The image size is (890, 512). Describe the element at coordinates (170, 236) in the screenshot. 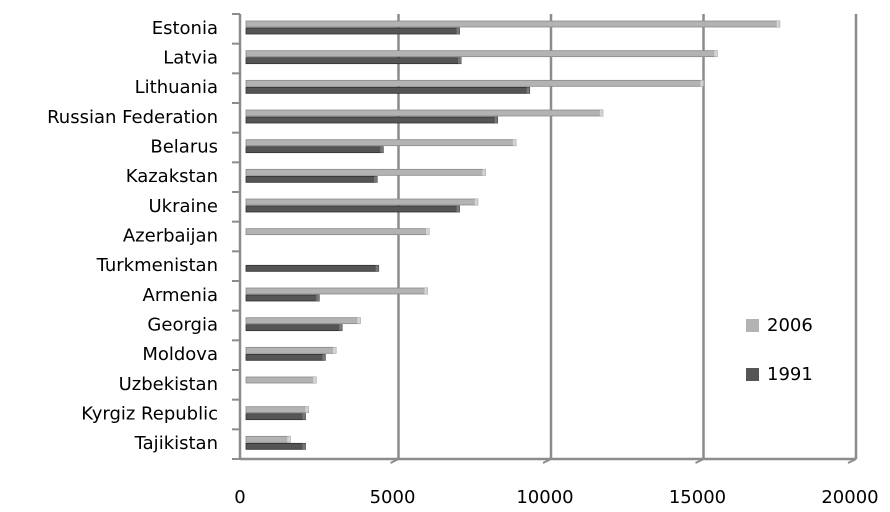

I see `category-label: Azerbaijan` at that location.